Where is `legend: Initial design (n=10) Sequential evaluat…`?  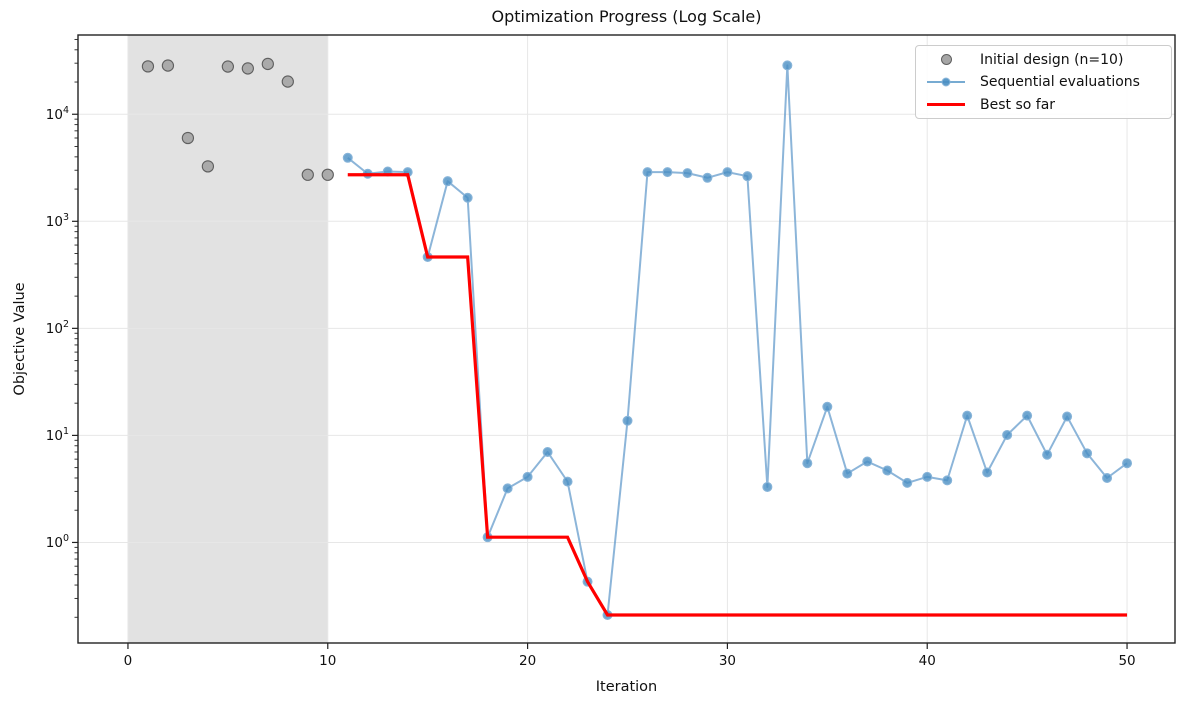
legend: Initial design (n=10) Sequential evaluat… is located at coordinates (1043, 82).